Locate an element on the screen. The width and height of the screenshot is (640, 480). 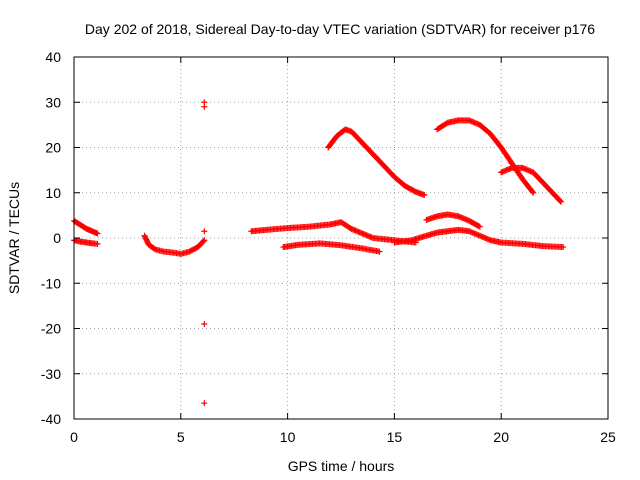
x-tick-label: 25 is located at coordinates (608, 437).